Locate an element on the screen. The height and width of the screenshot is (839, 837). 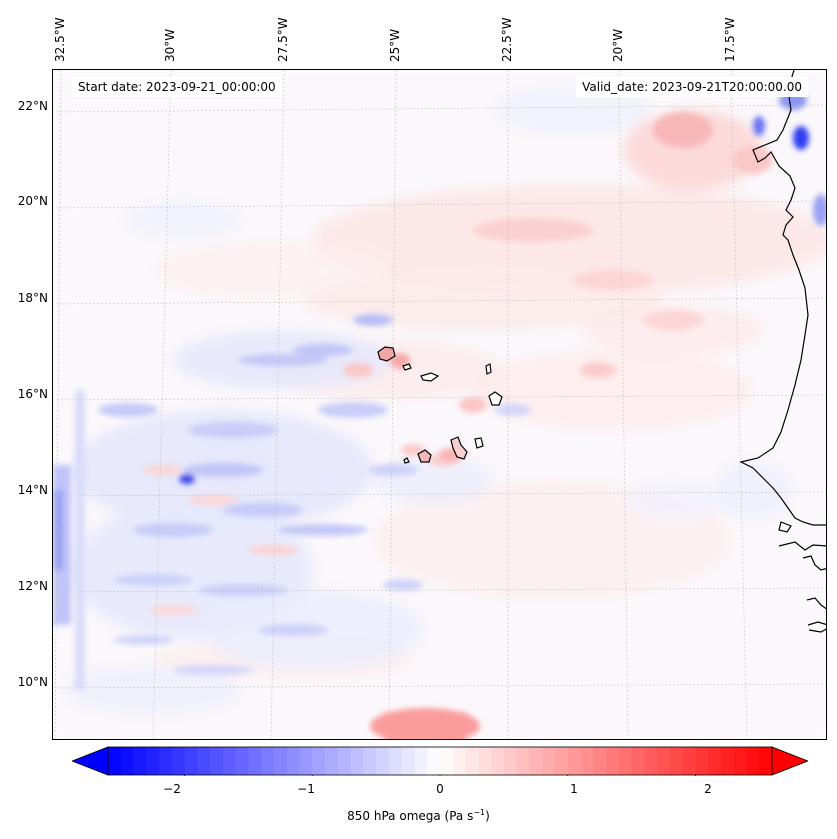
lon-label-17-5w: 17.5°W is located at coordinates (730, 39).